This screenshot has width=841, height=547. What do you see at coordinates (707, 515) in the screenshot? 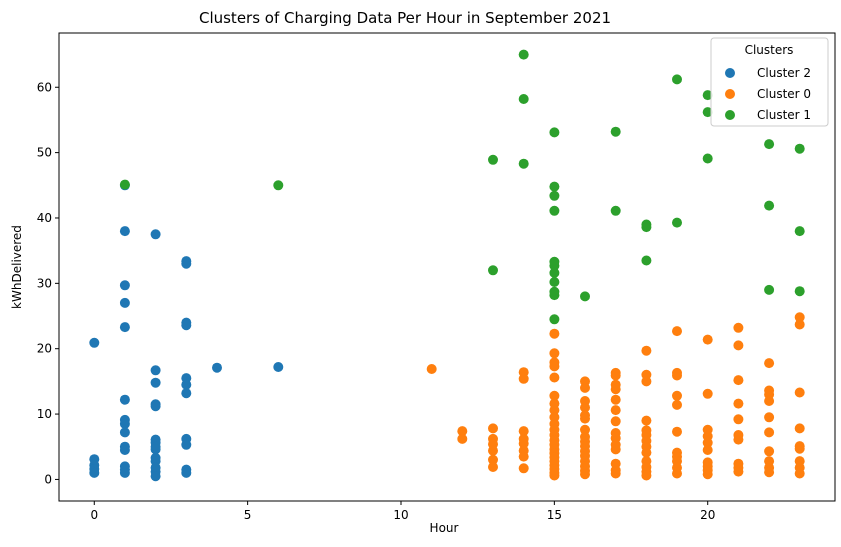
I see `x-tick-label-20: 20` at bounding box center [707, 515].